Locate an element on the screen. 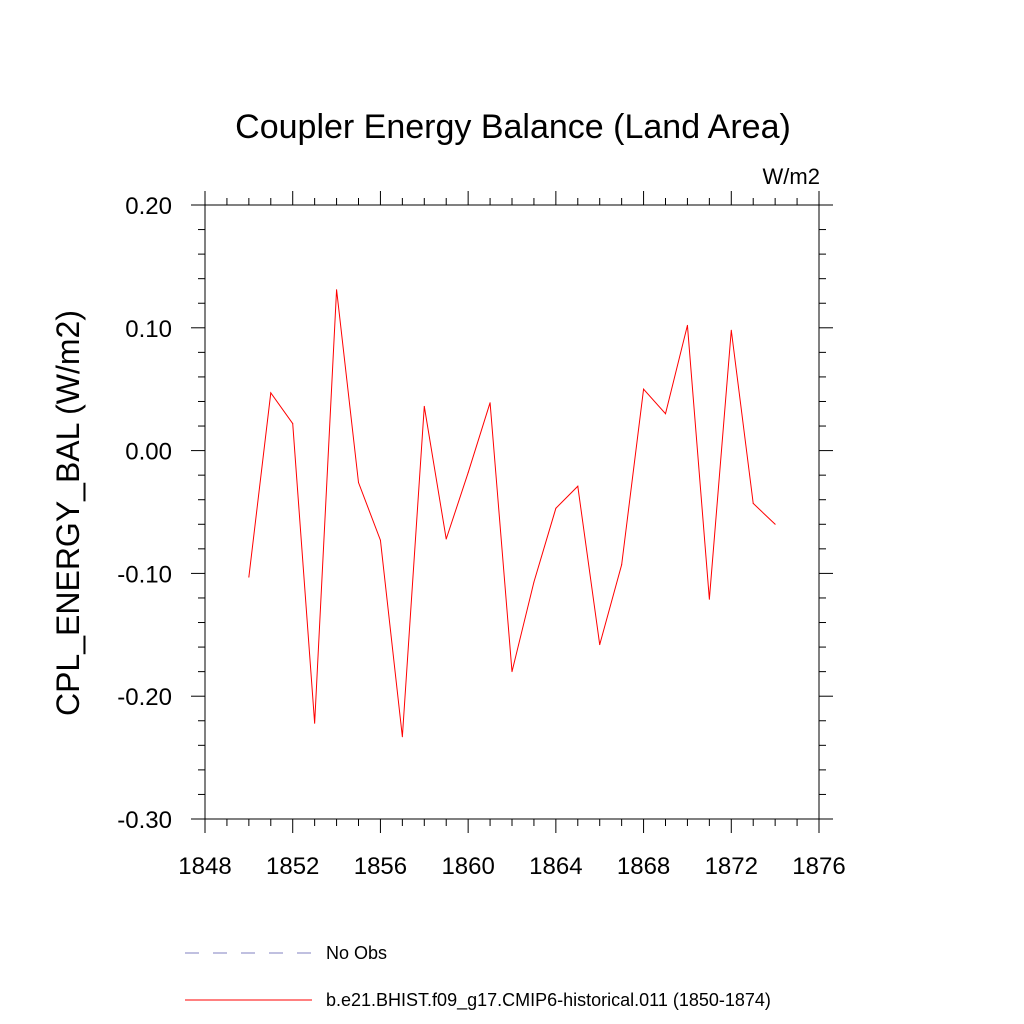  units-label: W/m2 is located at coordinates (791, 176).